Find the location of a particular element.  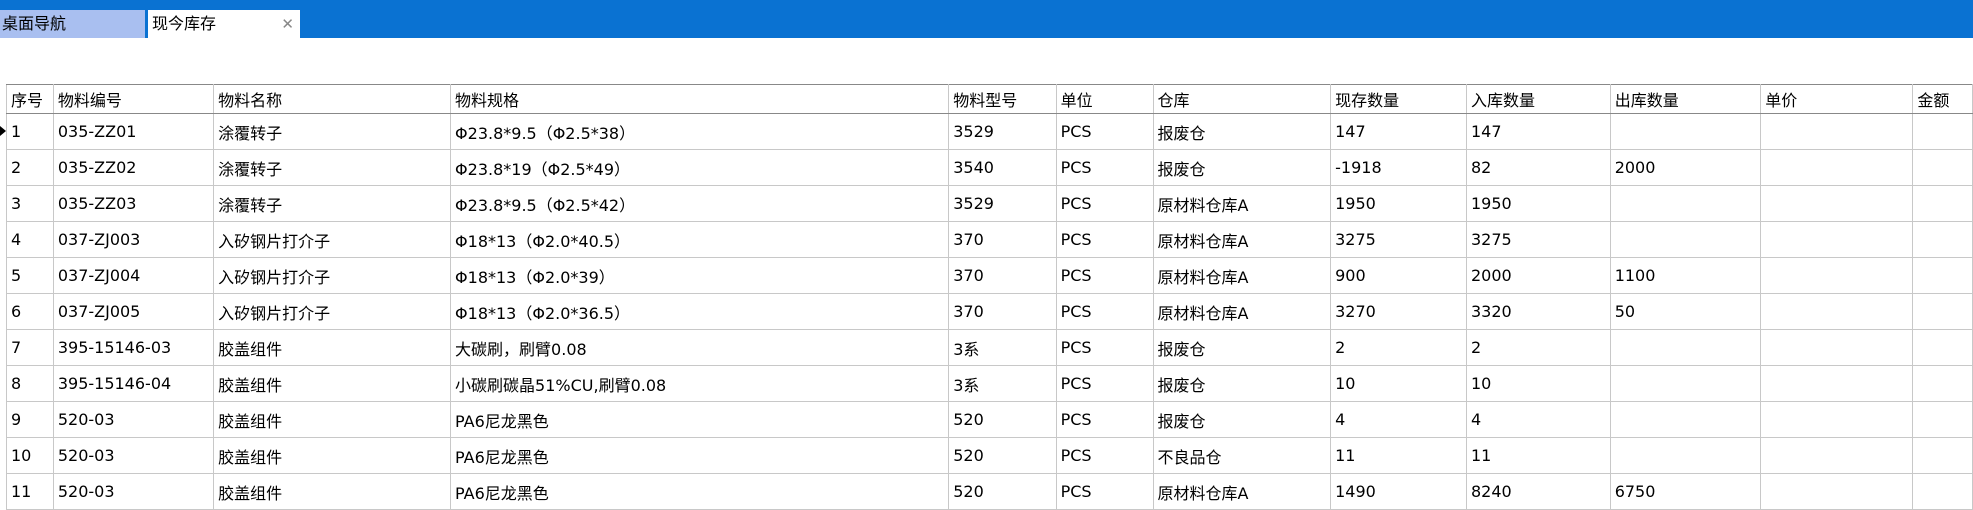

tab-bar: 桌面导航 现今库存 ✕ is located at coordinates (986, 19).